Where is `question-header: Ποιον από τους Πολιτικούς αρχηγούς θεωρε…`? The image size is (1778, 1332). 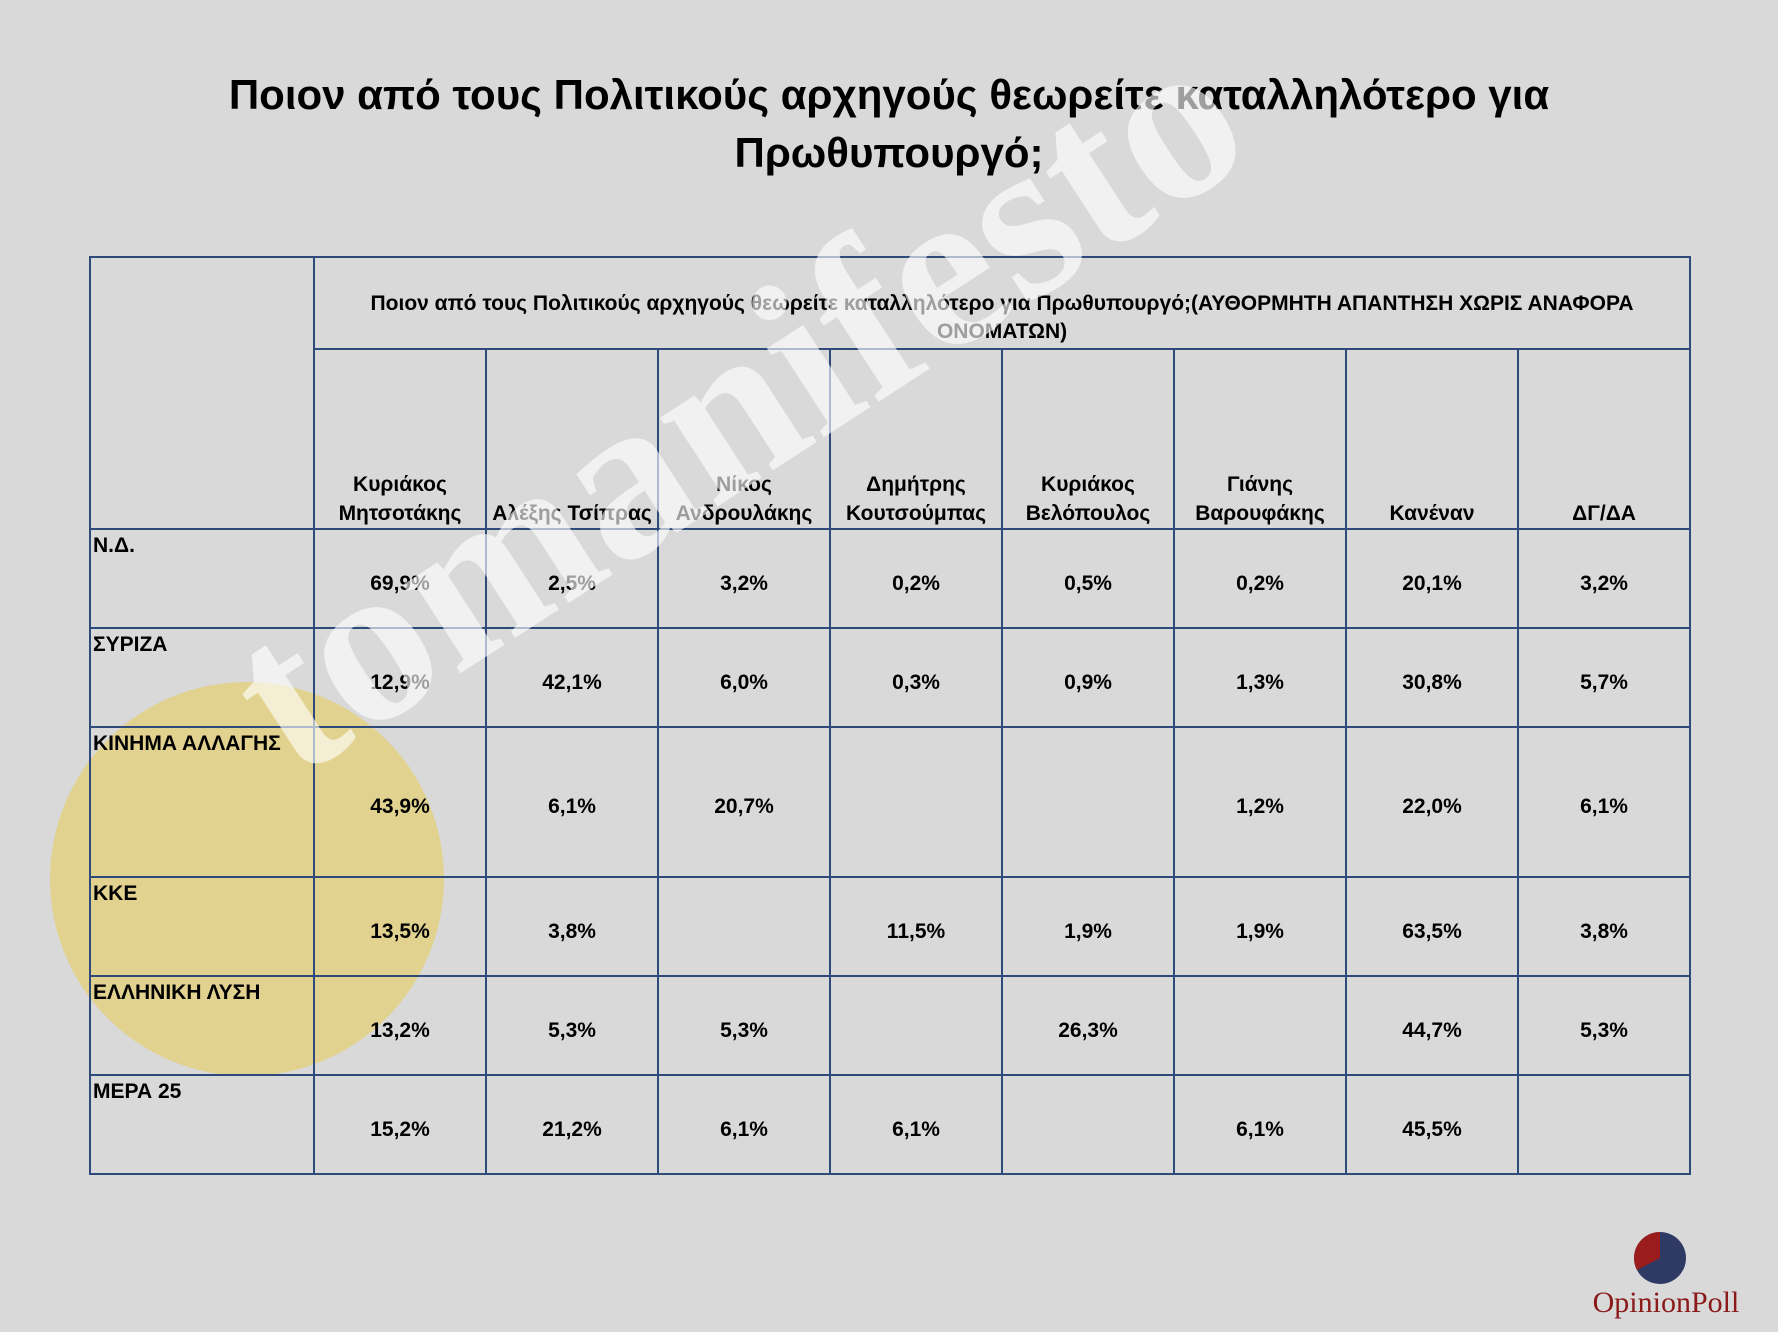
question-header: Ποιον από τους Πολιτικούς αρχηγούς θεωρε… is located at coordinates (1002, 303).